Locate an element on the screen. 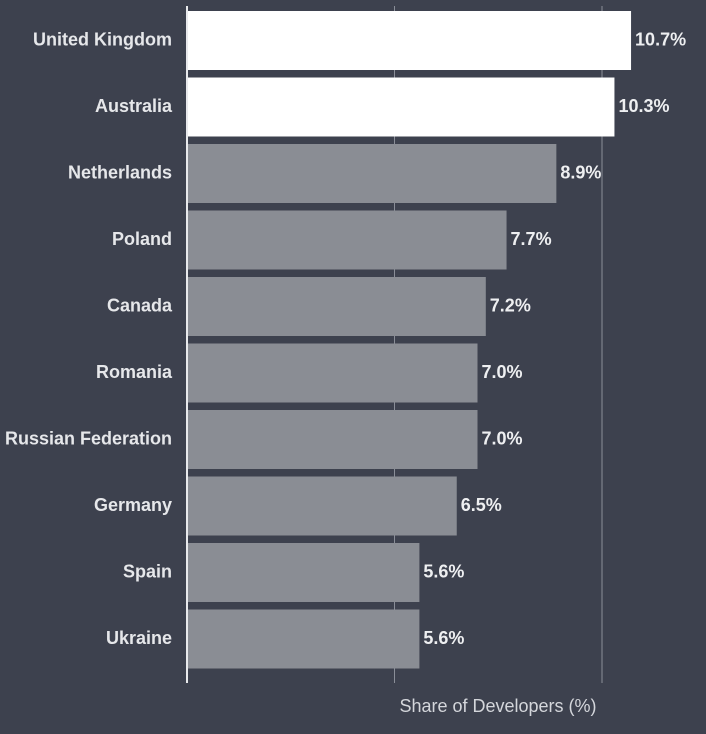  bar-netherlands is located at coordinates (372, 173).